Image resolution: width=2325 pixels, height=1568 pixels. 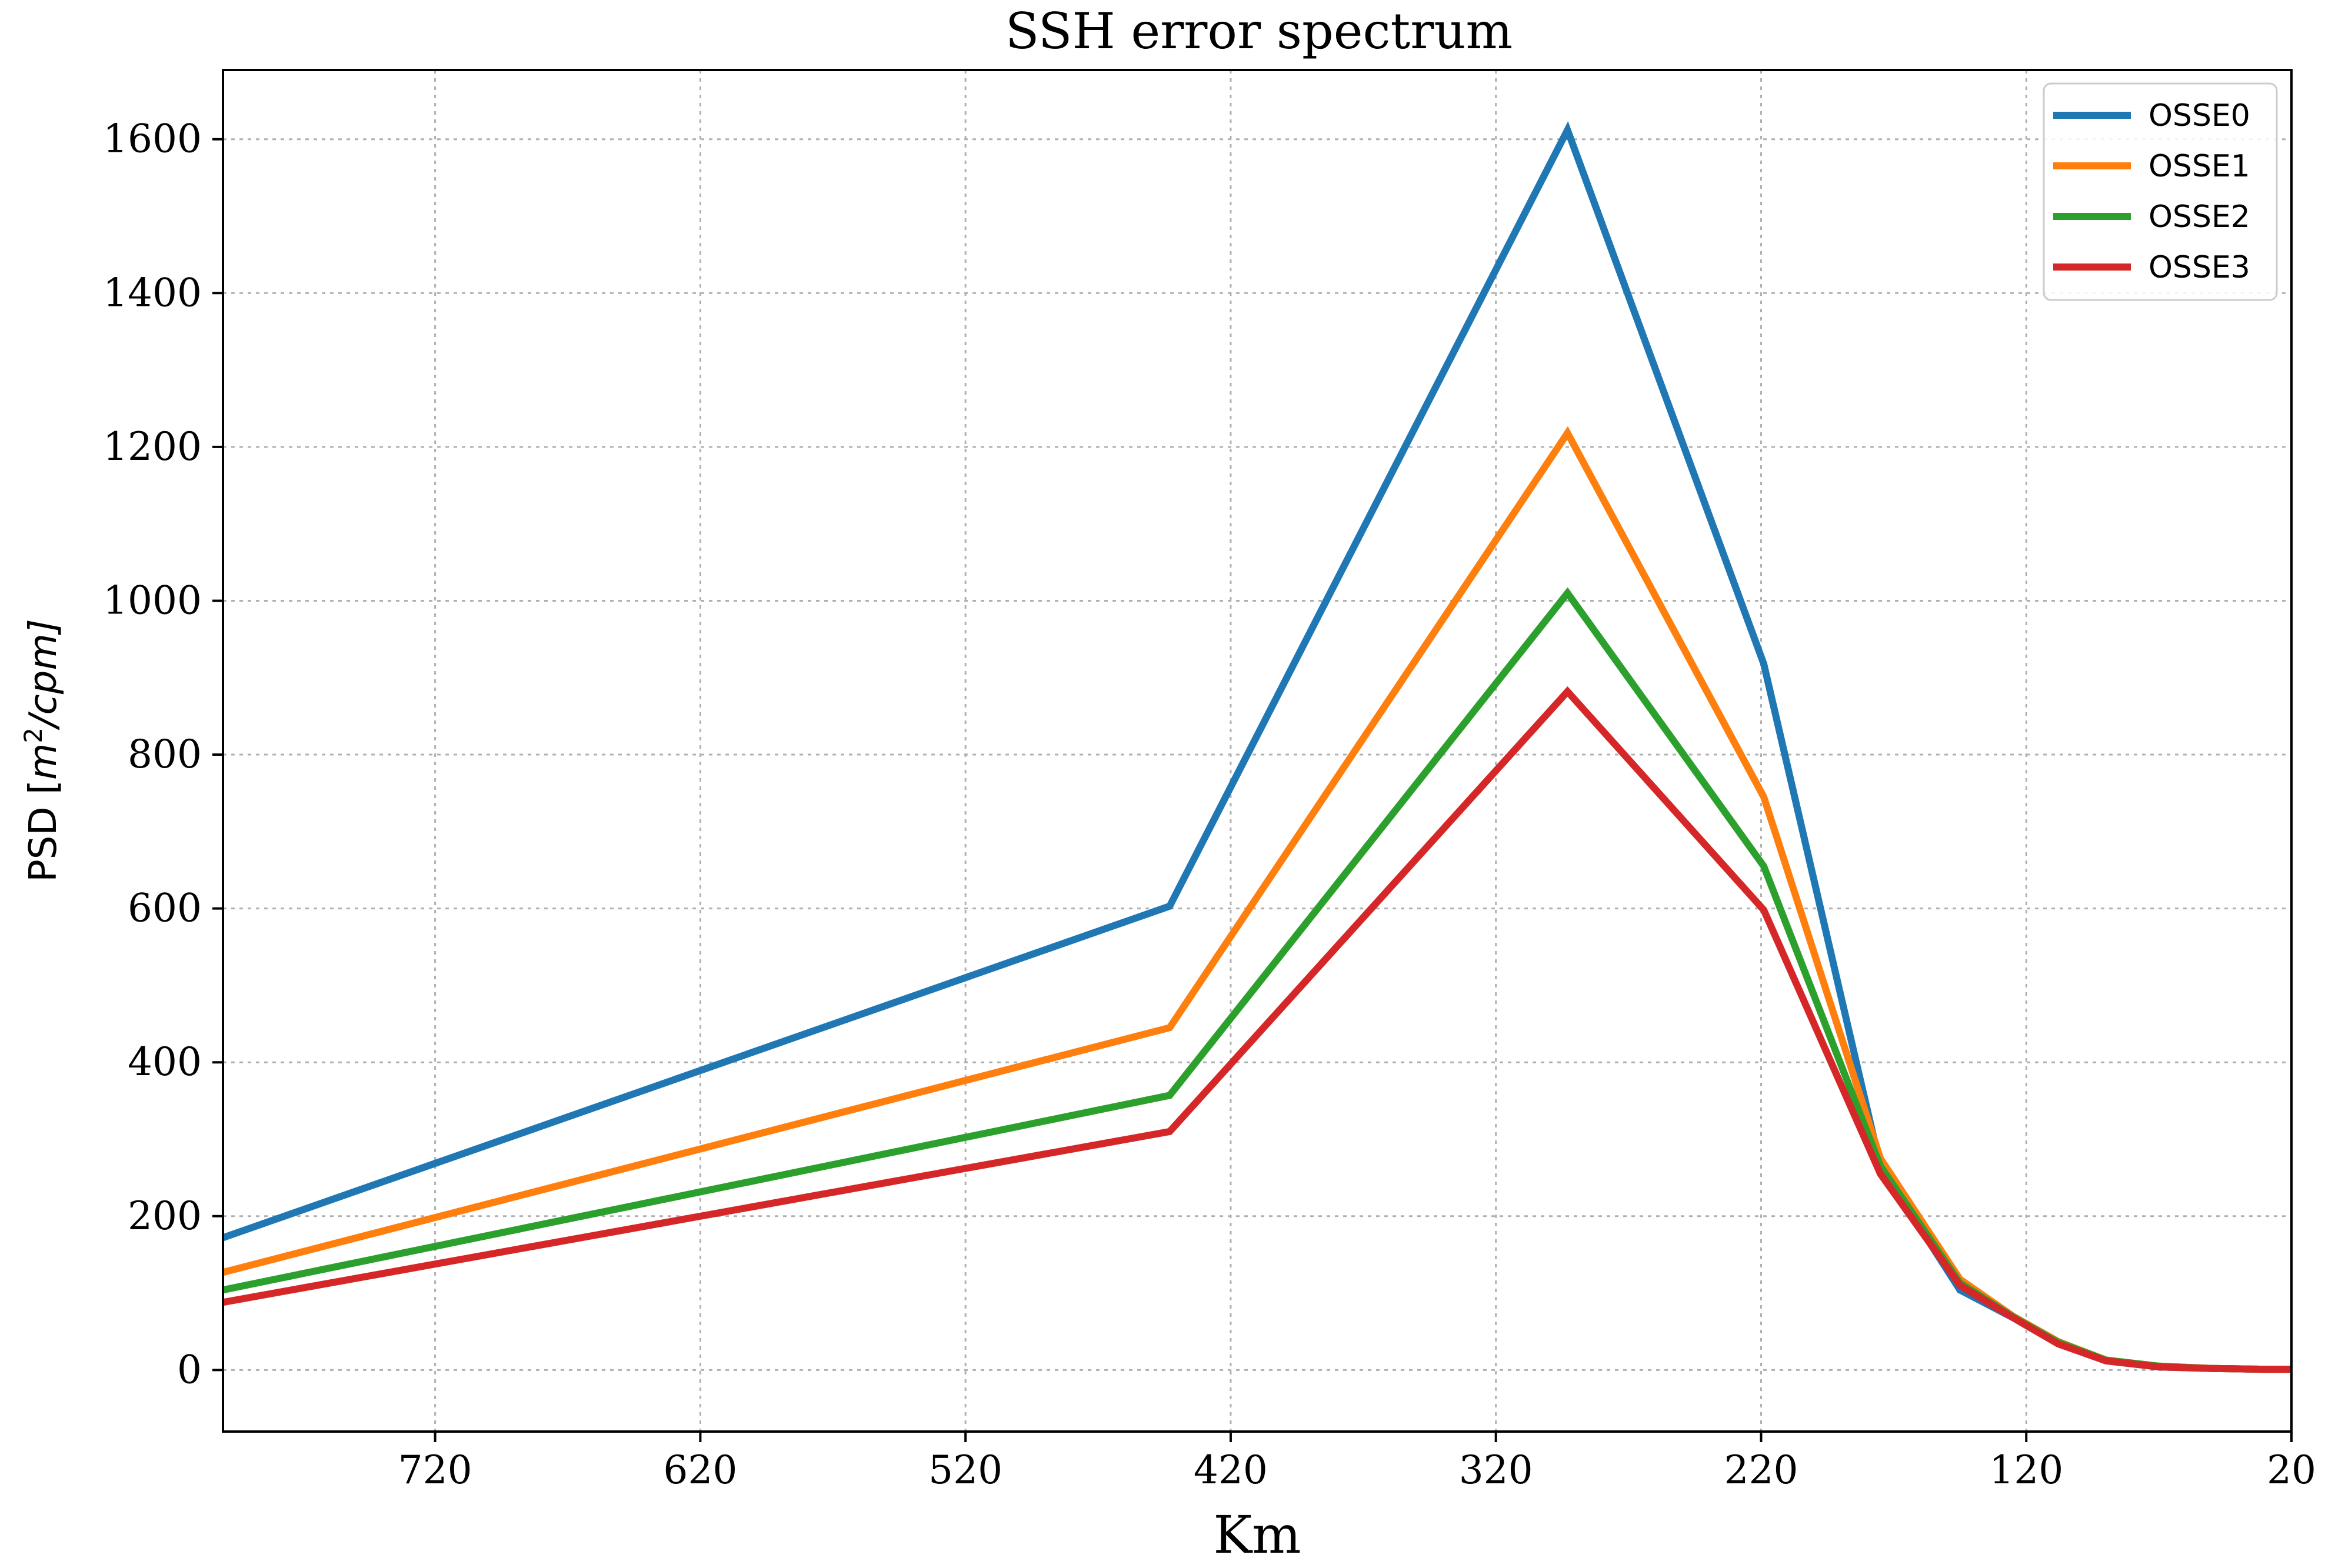 I want to click on x-tick-label: 720, so click(x=435, y=1470).